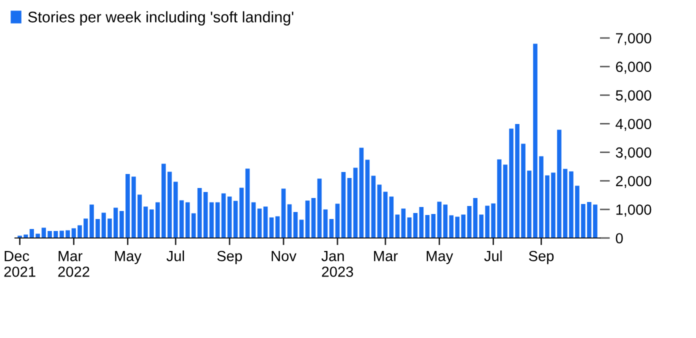  What do you see at coordinates (337, 264) in the screenshot?
I see `x-tick-label: Jan 2023` at bounding box center [337, 264].